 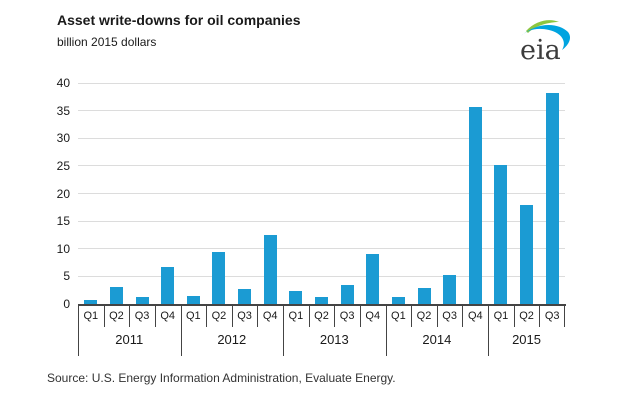 I want to click on quarter-axis-row: Q1 Q2 Q3 Q4 Q1 Q2 Q3 Q4 Q1 Q2 Q3 Q4 Q1 Q2 Q3 Q4 Q1 Q2 Q3, so click(x=321, y=331).